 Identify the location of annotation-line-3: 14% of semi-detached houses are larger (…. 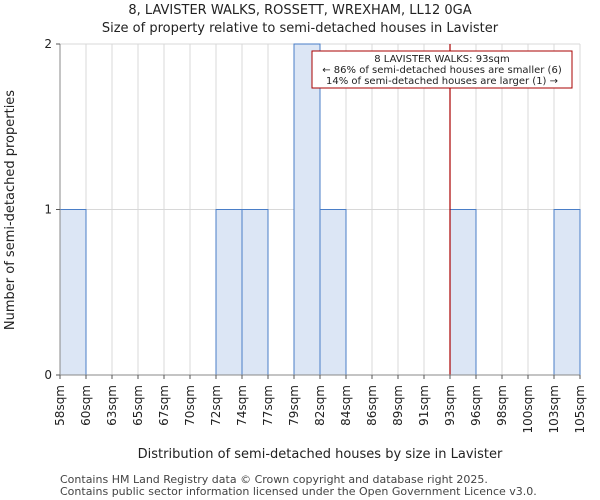
(442, 81).